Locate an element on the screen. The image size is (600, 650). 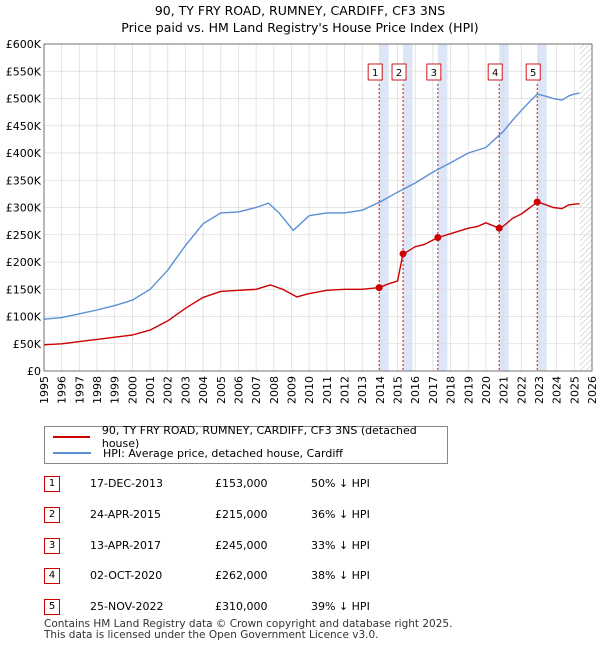
sale-date: 13-APR-2017 is located at coordinates (126, 545).